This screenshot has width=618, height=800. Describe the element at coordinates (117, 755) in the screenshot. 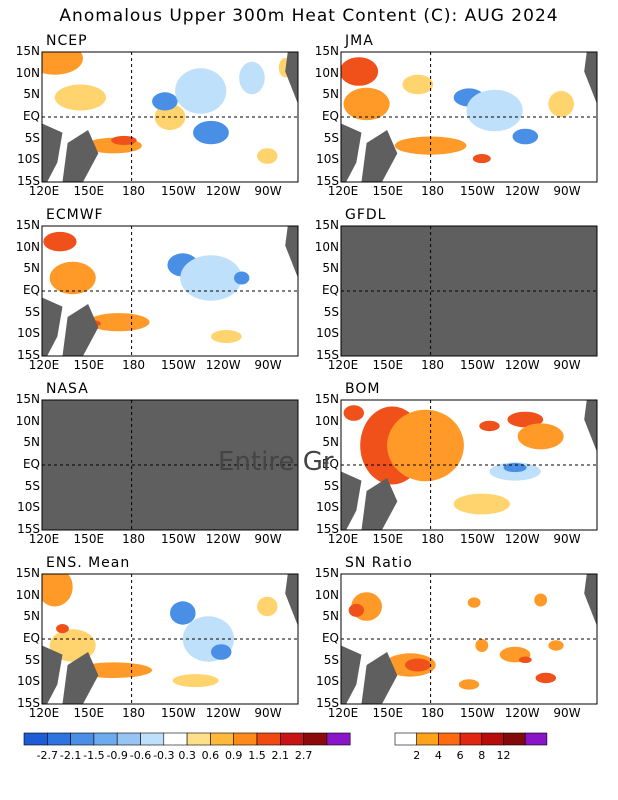

I see `colorbar-label: -0.9` at that location.